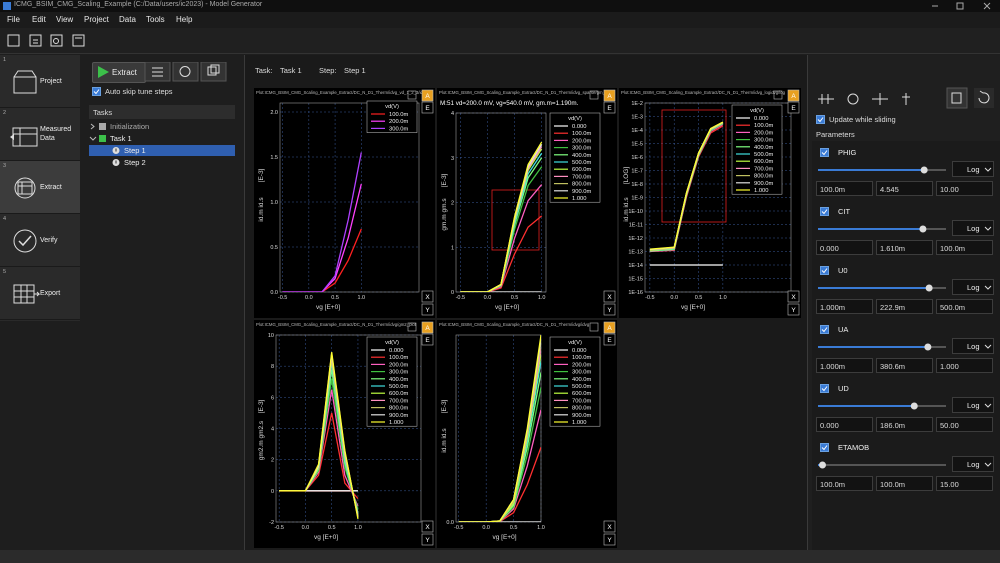 This screenshot has height=563, width=1000. What do you see at coordinates (964, 365) in the screenshot?
I see `param-max-box: 1.000` at bounding box center [964, 365].